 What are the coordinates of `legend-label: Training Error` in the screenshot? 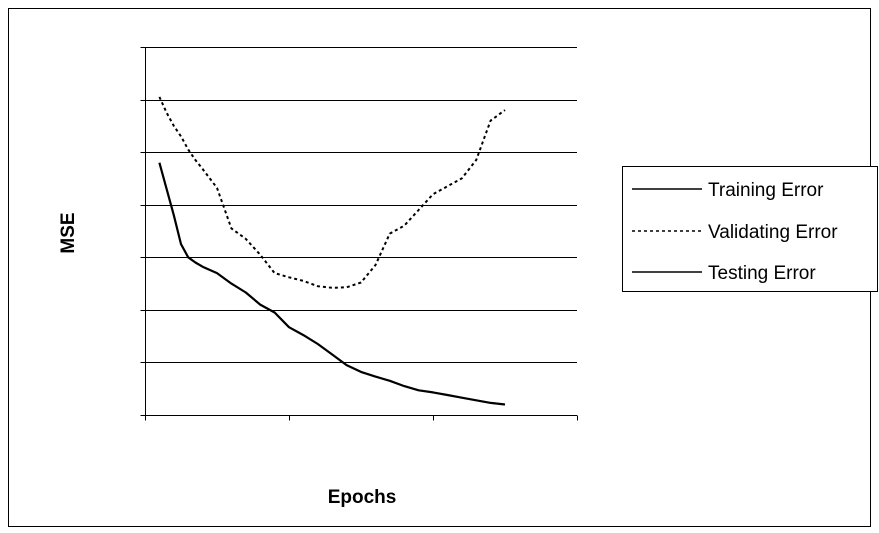 It's located at (766, 190).